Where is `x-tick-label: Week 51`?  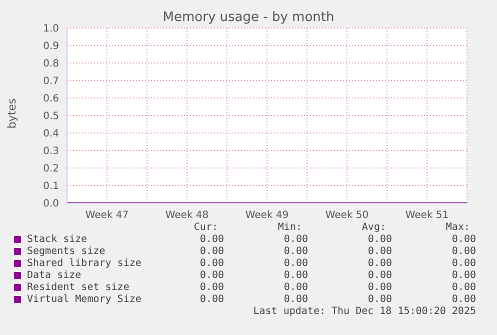 x-tick-label: Week 51 is located at coordinates (427, 216).